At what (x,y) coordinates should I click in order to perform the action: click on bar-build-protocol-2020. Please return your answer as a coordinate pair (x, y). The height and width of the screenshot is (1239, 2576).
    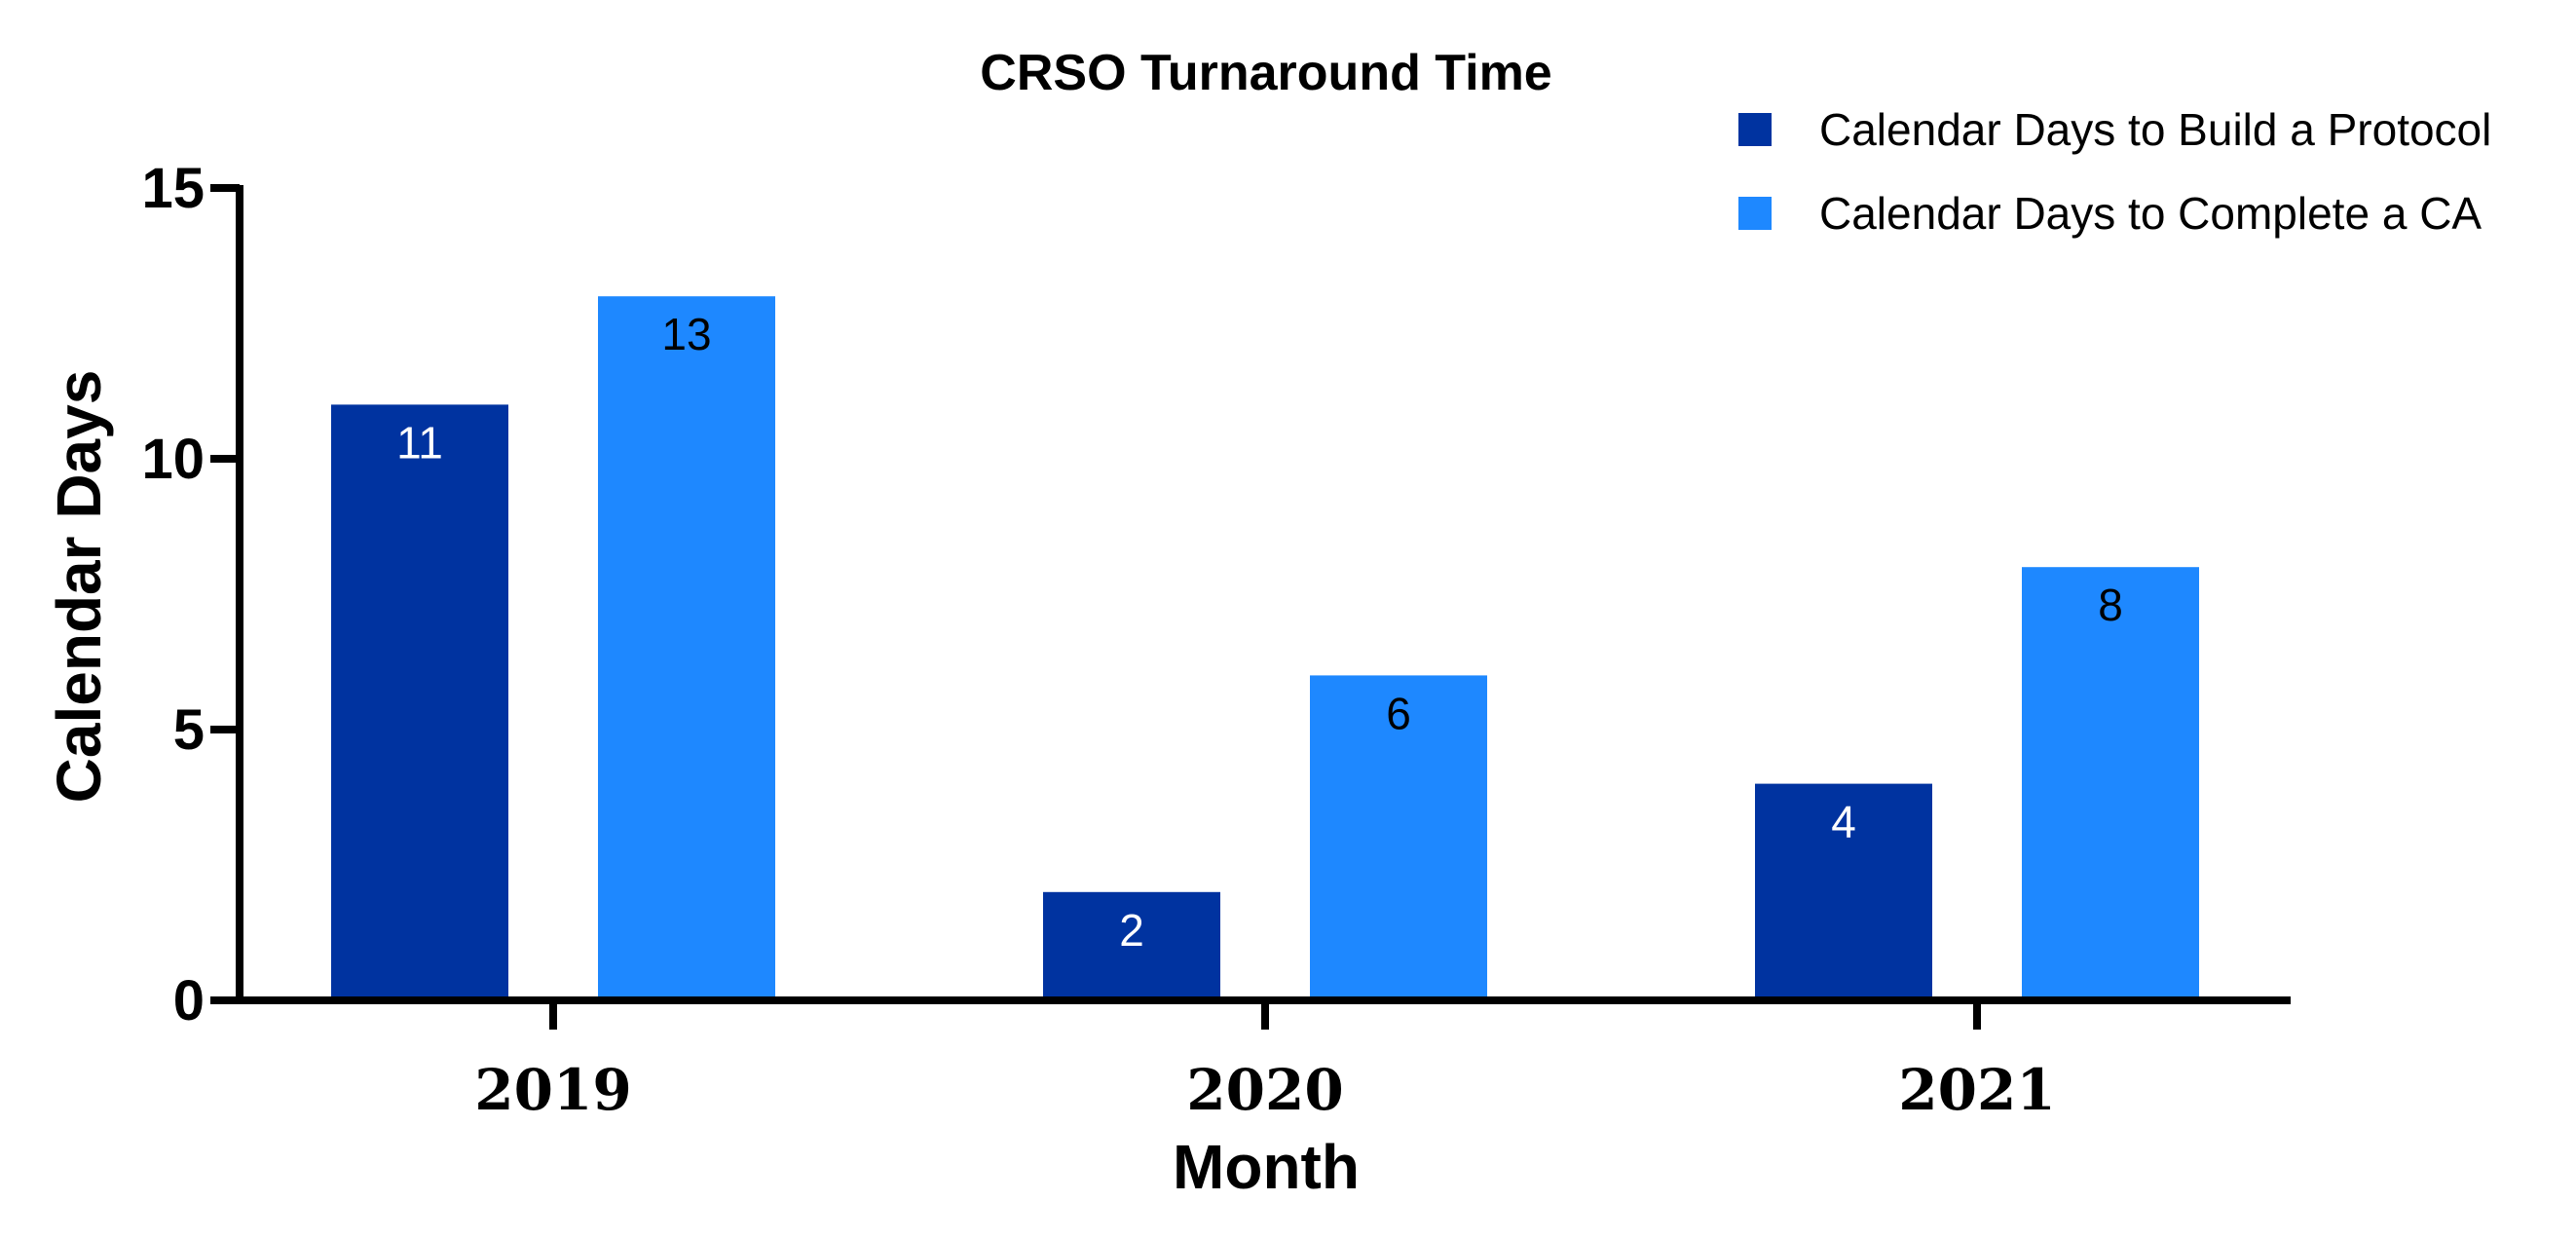
    Looking at the image, I should click on (1131, 946).